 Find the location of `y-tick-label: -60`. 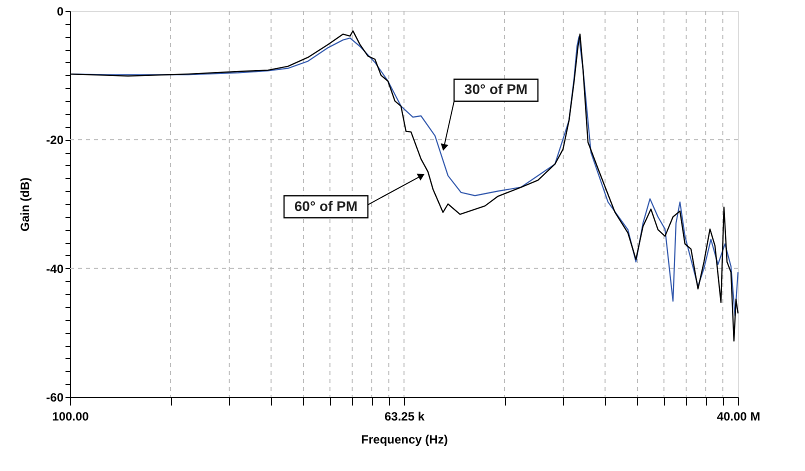

y-tick-label: -60 is located at coordinates (55, 397).